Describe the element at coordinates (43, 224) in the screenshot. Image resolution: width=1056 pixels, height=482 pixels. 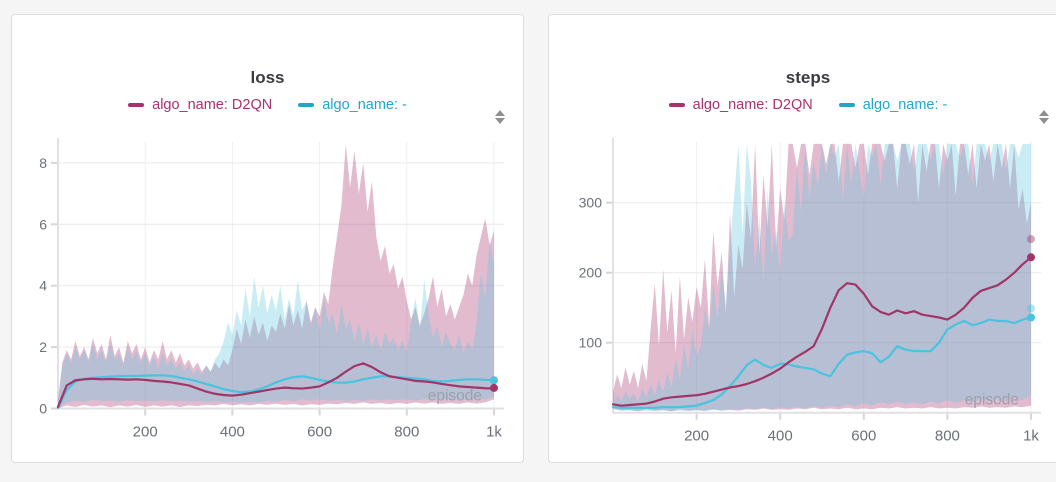
I see `y-tick-label: 6` at that location.